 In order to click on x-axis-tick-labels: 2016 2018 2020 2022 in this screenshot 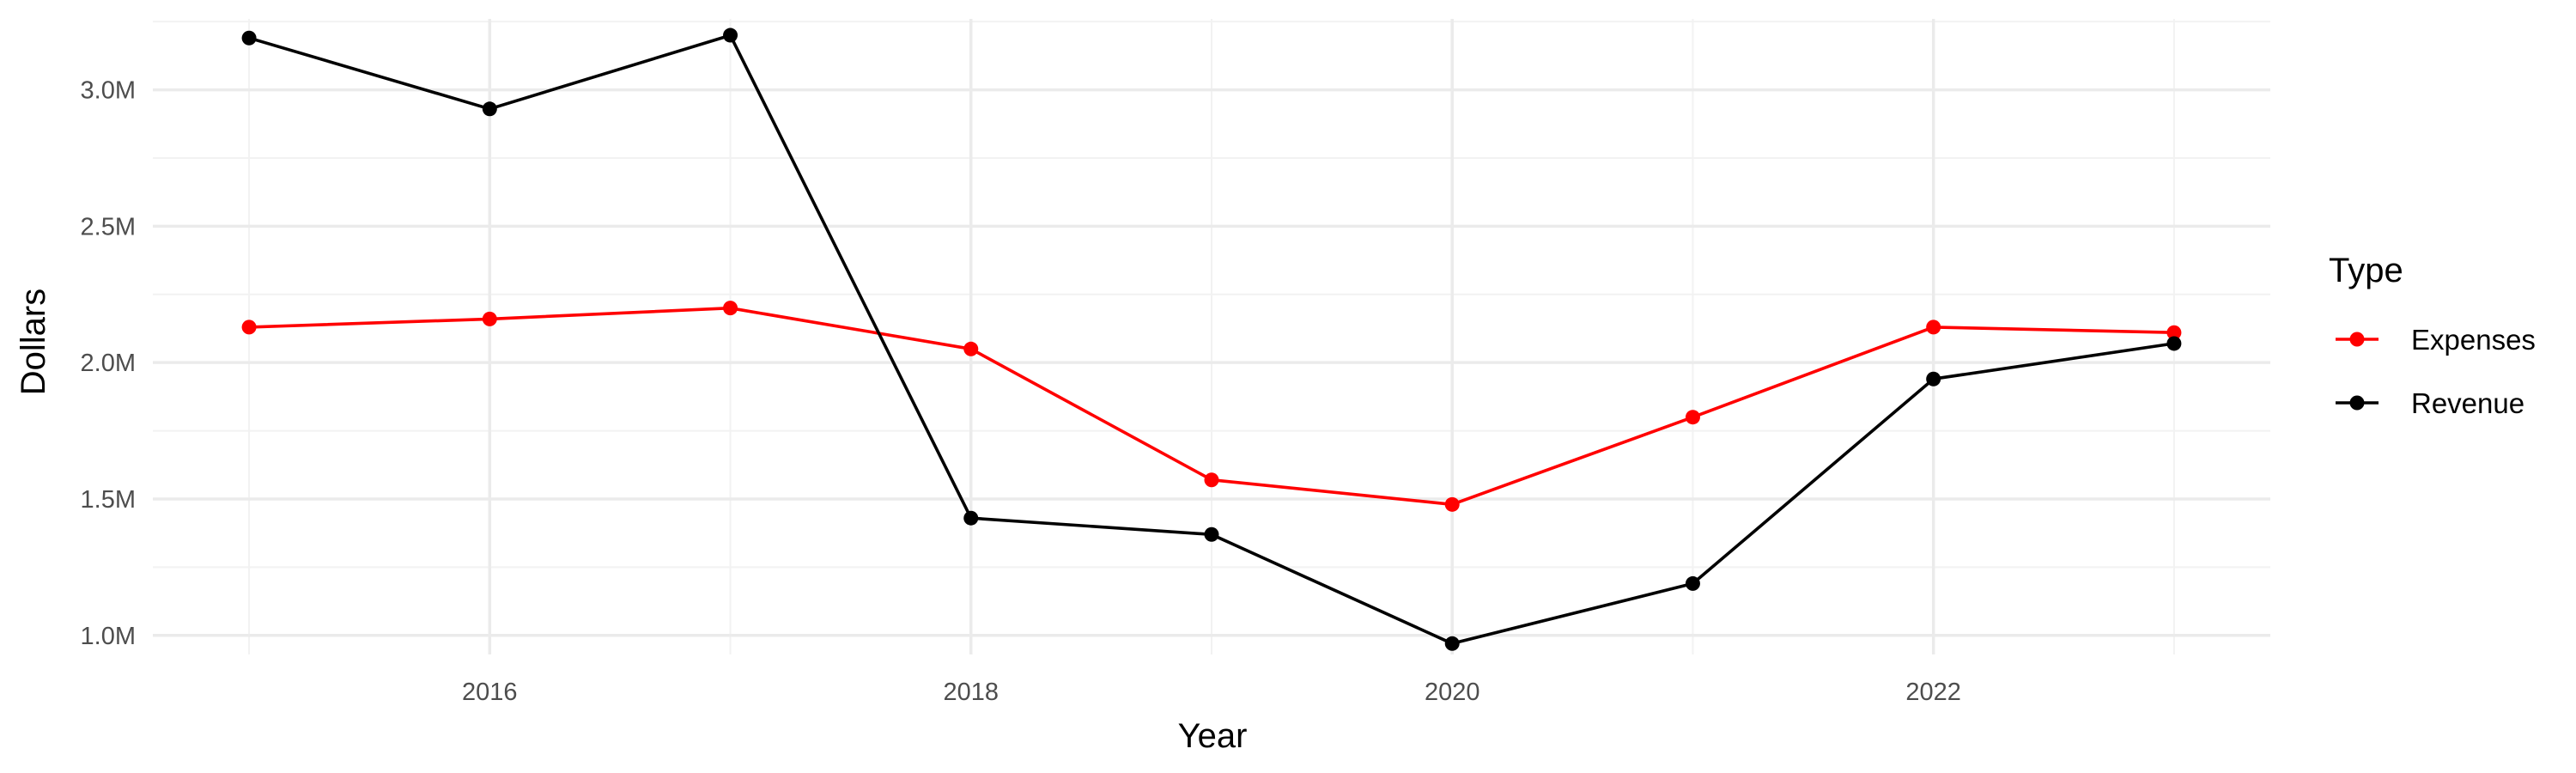, I will do `click(1211, 692)`.